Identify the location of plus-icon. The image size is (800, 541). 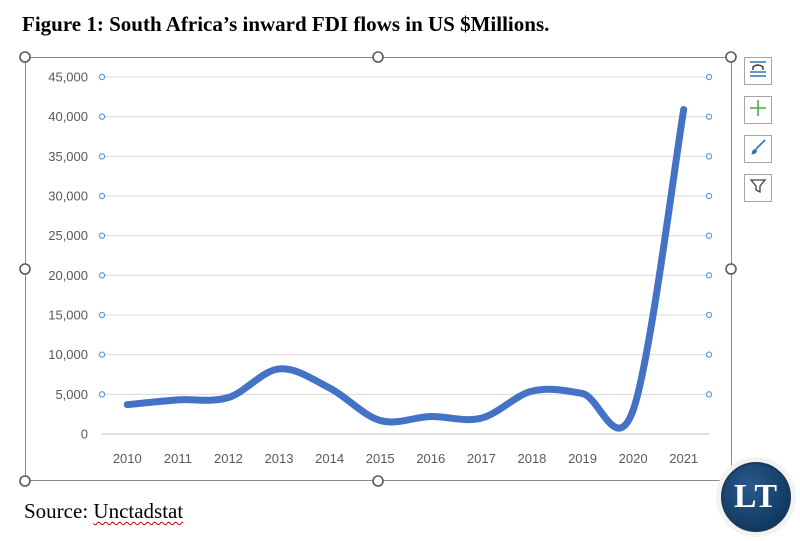
(758, 110).